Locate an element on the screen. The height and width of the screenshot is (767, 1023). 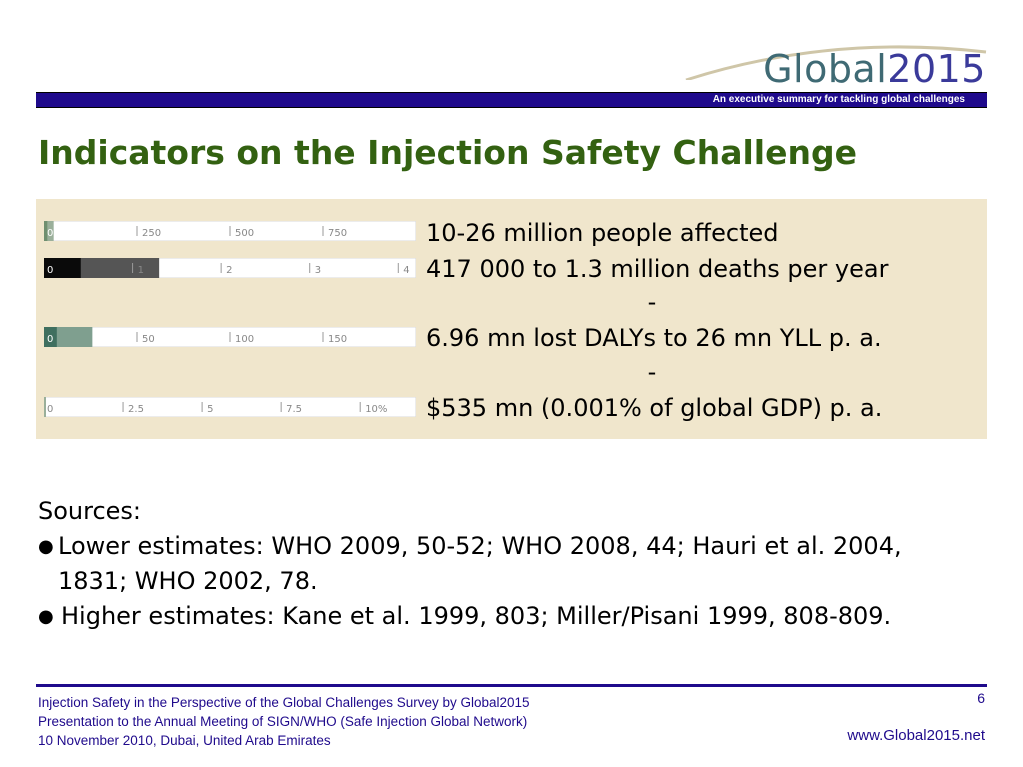
scale-bar-svg: 0 1 2 3 4 is located at coordinates (230, 268).